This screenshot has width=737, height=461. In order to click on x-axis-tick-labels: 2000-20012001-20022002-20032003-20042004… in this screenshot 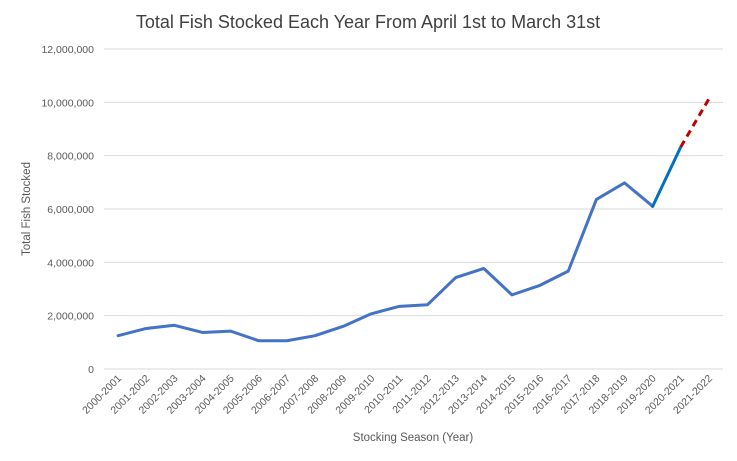, I will do `click(397, 395)`.